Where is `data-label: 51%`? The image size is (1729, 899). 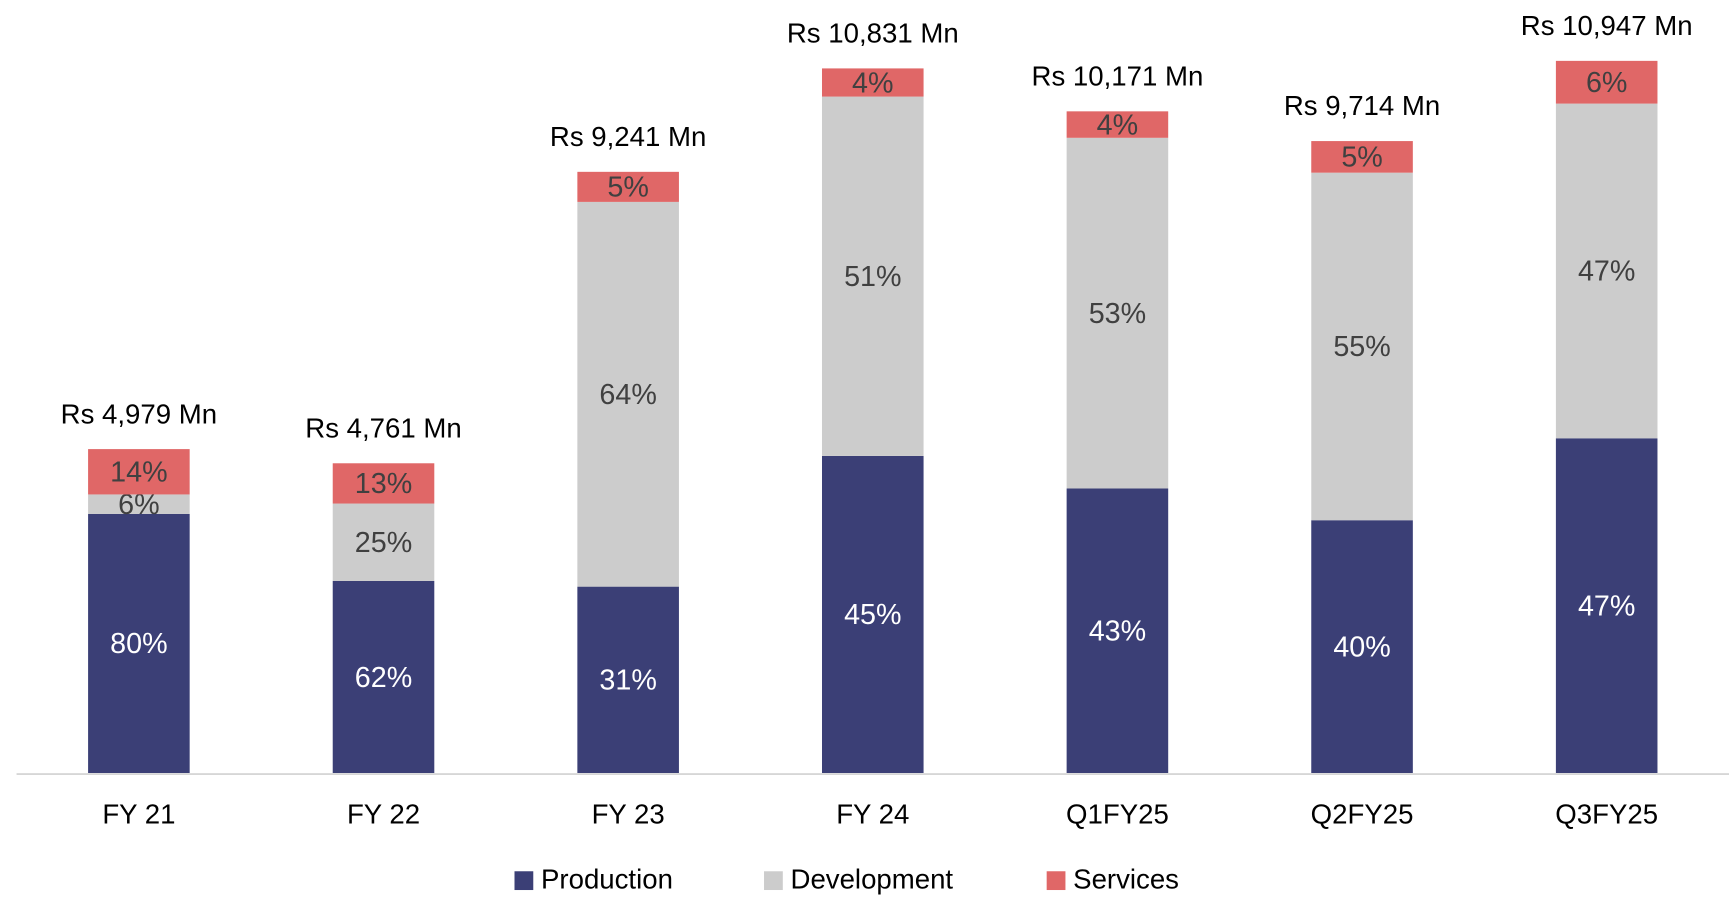
data-label: 51% is located at coordinates (872, 277).